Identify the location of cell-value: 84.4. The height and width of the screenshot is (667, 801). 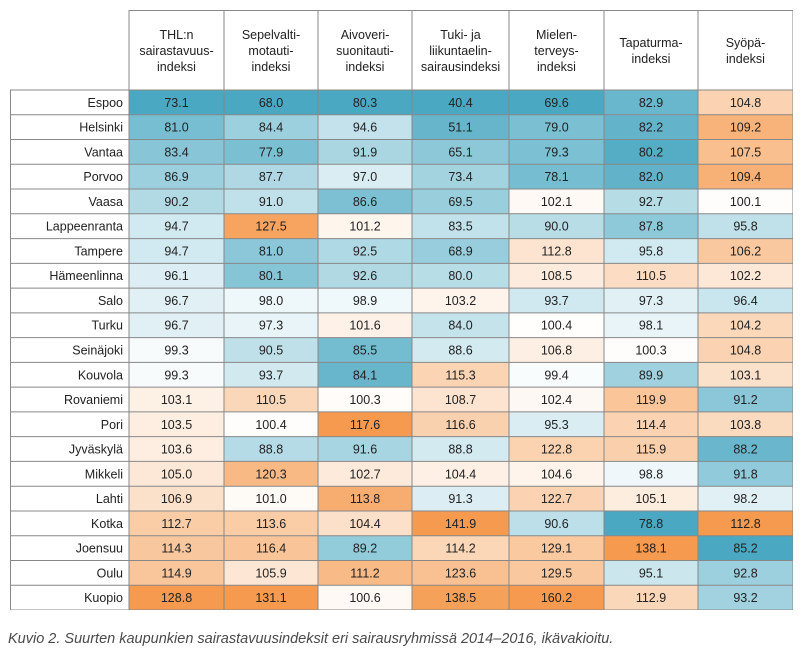
(271, 128).